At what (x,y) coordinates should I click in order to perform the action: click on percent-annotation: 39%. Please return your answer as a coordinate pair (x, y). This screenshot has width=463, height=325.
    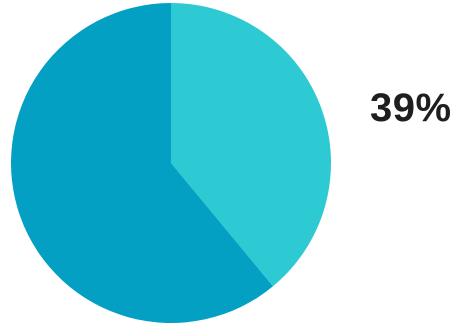
    Looking at the image, I should click on (411, 108).